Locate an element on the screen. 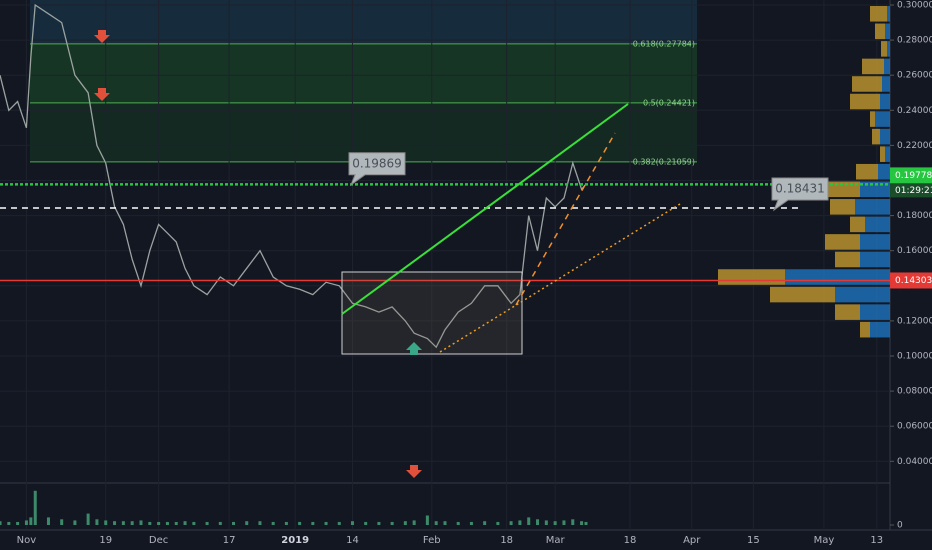  x-tick-label: May is located at coordinates (824, 540).